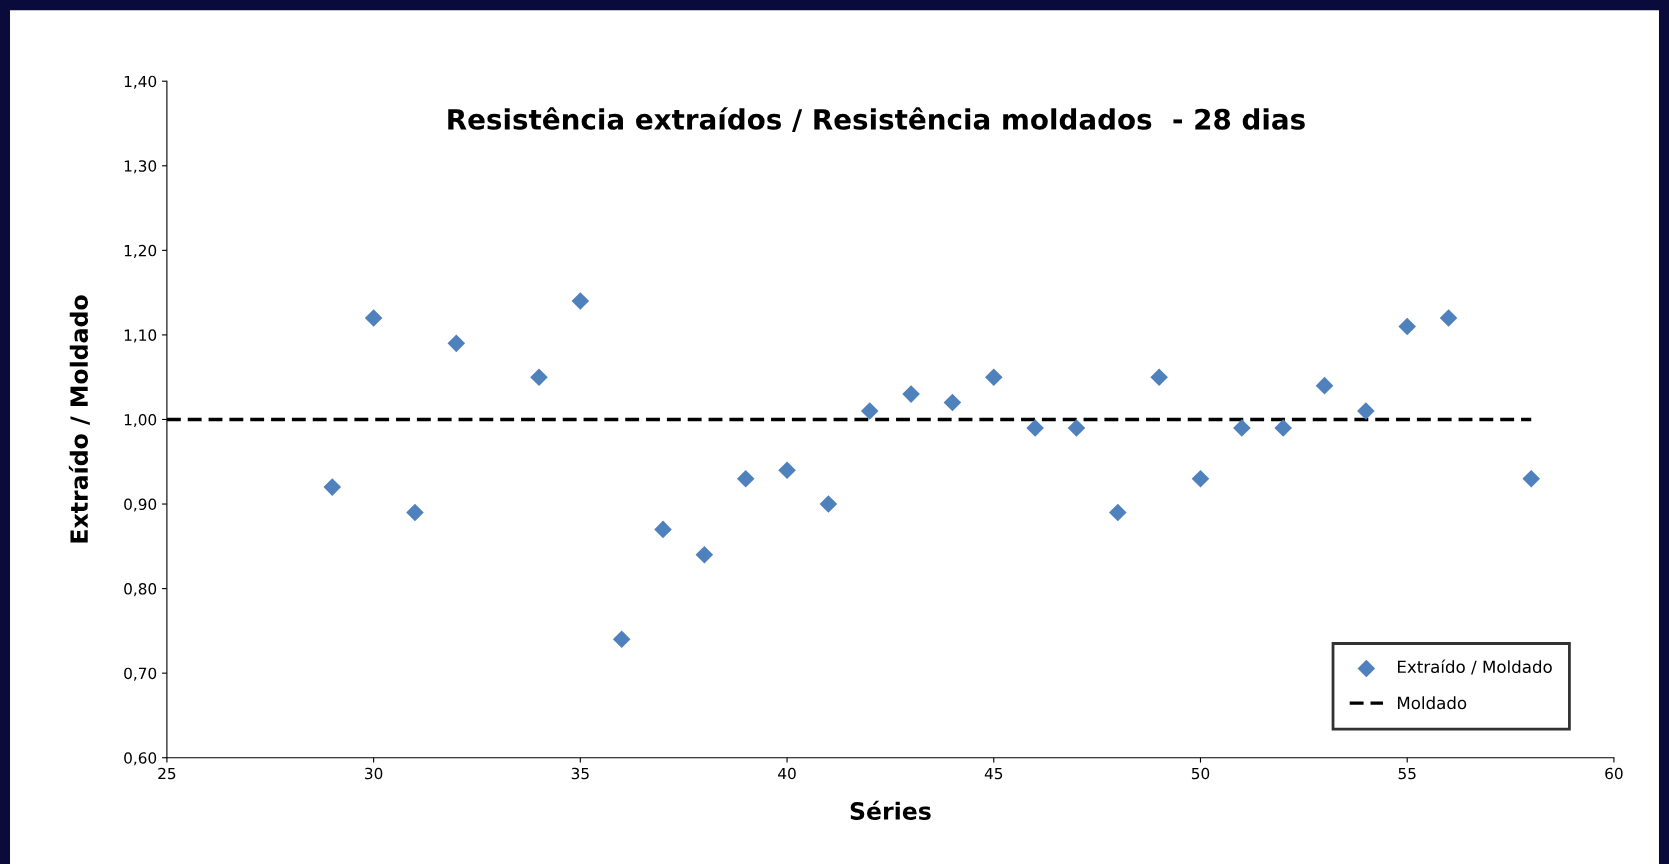 The width and height of the screenshot is (1669, 864). Describe the element at coordinates (140, 590) in the screenshot. I see `y-tick-label: 0,80` at that location.